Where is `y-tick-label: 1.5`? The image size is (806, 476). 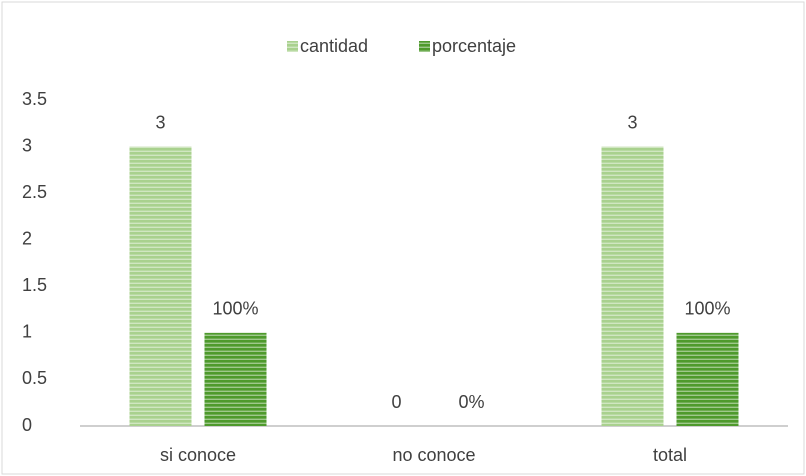 y-tick-label: 1.5 is located at coordinates (34, 285).